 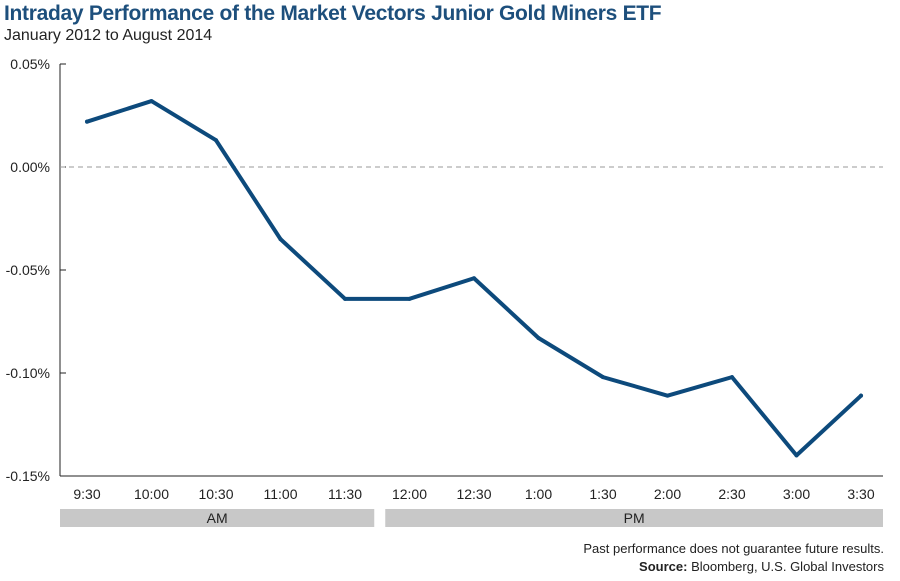 I want to click on x-tick-label: 9:30, so click(x=86, y=494).